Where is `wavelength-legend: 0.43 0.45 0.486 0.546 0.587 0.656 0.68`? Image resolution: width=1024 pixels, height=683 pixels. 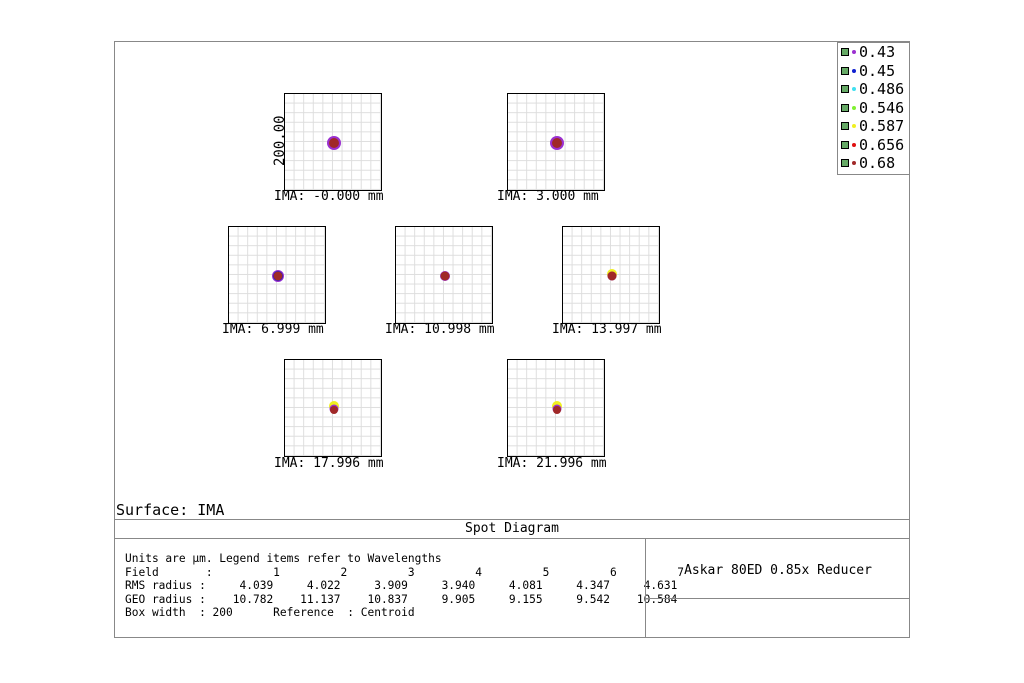
wavelength-legend: 0.43 0.45 0.486 0.546 0.587 0.656 0.68 is located at coordinates (873, 108).